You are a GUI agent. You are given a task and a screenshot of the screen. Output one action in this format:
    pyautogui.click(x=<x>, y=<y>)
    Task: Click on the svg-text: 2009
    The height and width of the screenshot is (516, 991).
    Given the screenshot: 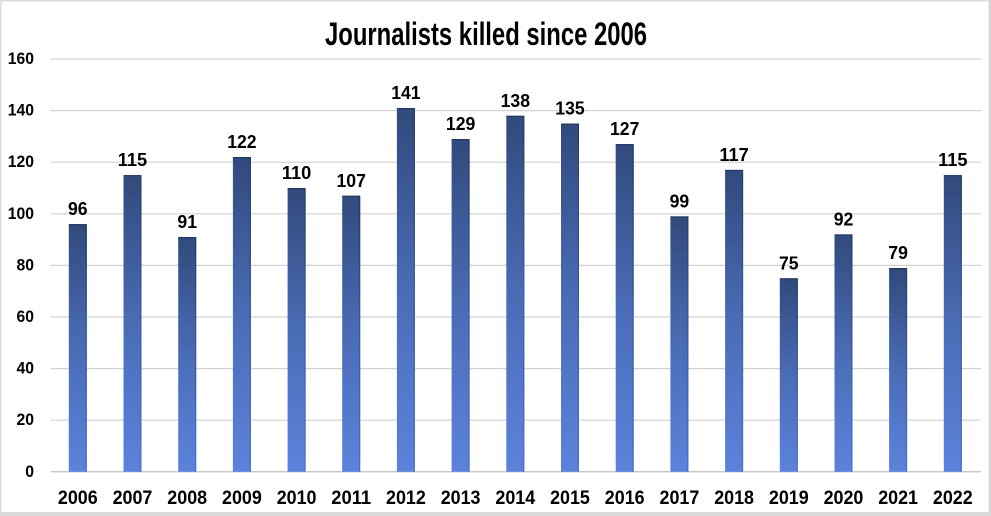 What is the action you would take?
    pyautogui.click(x=242, y=498)
    